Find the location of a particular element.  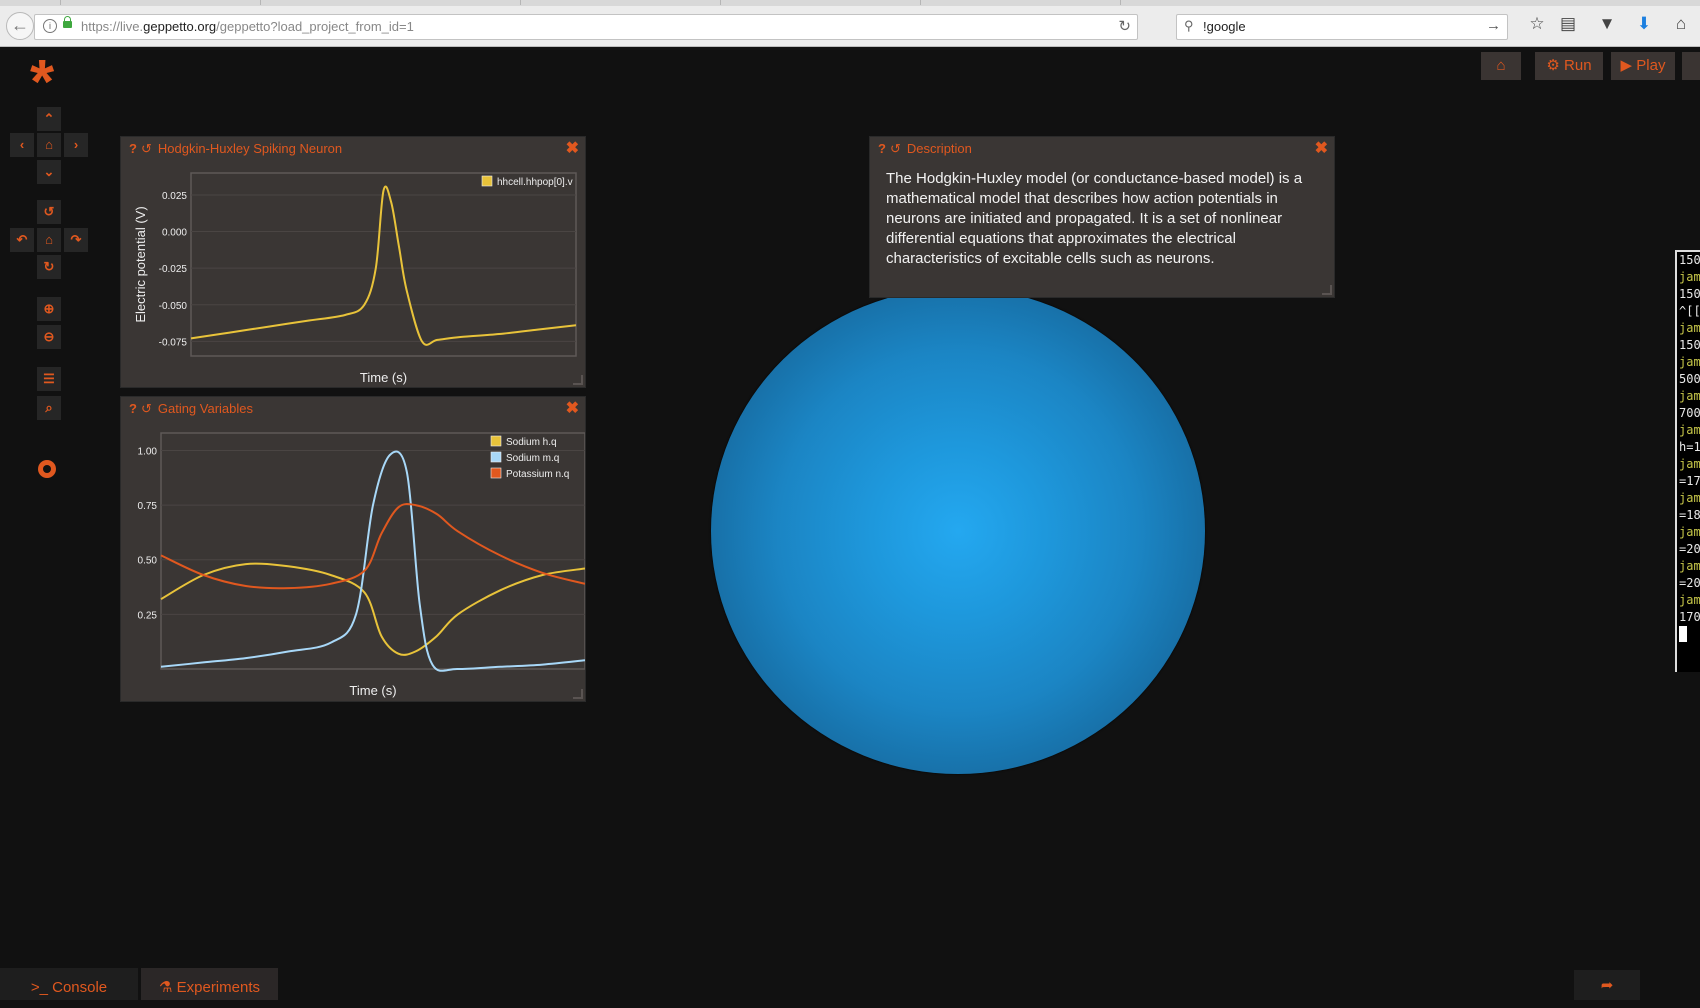

terminal-line: 700 is located at coordinates (1689, 413).